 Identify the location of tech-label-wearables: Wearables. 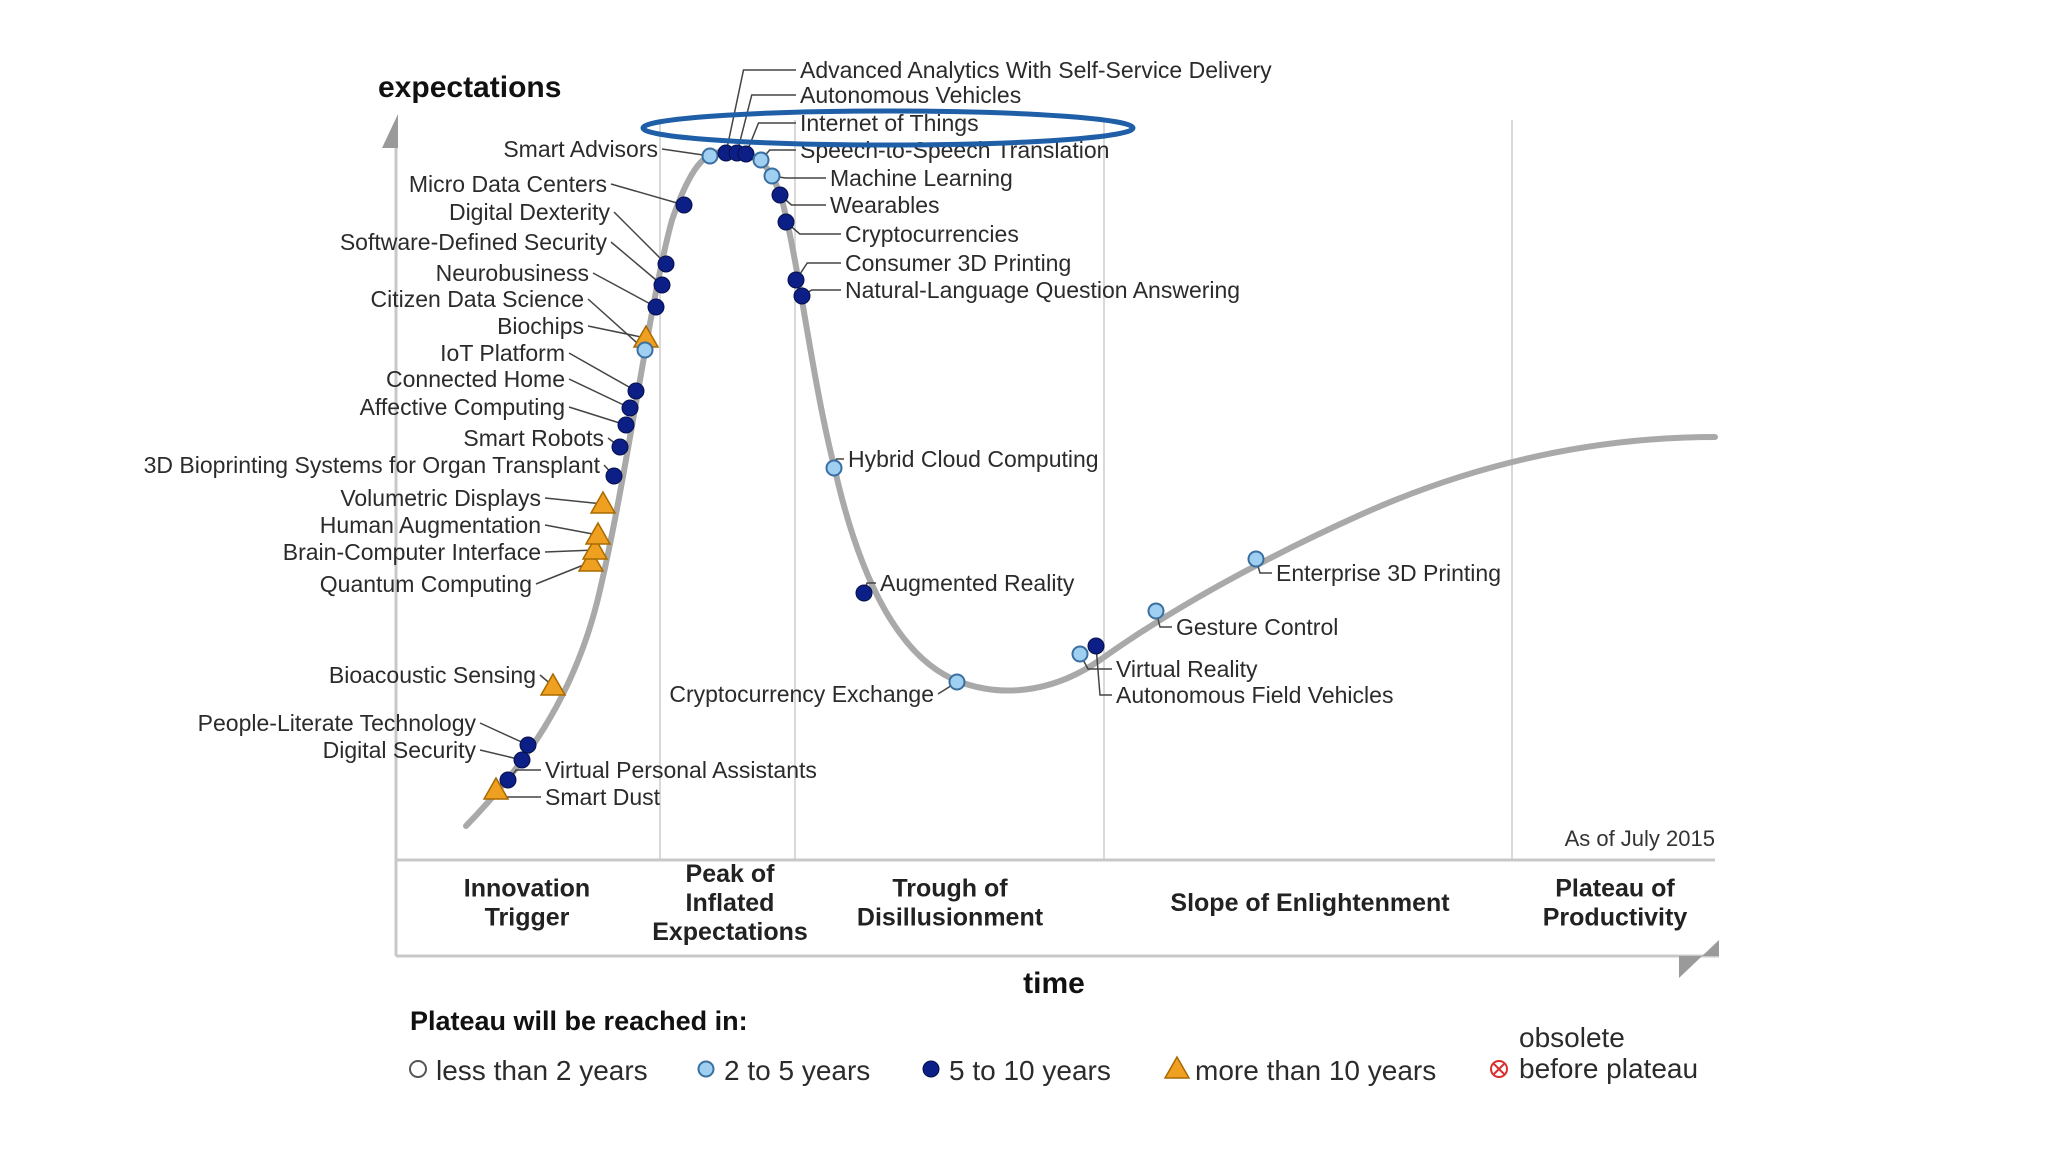
(885, 205).